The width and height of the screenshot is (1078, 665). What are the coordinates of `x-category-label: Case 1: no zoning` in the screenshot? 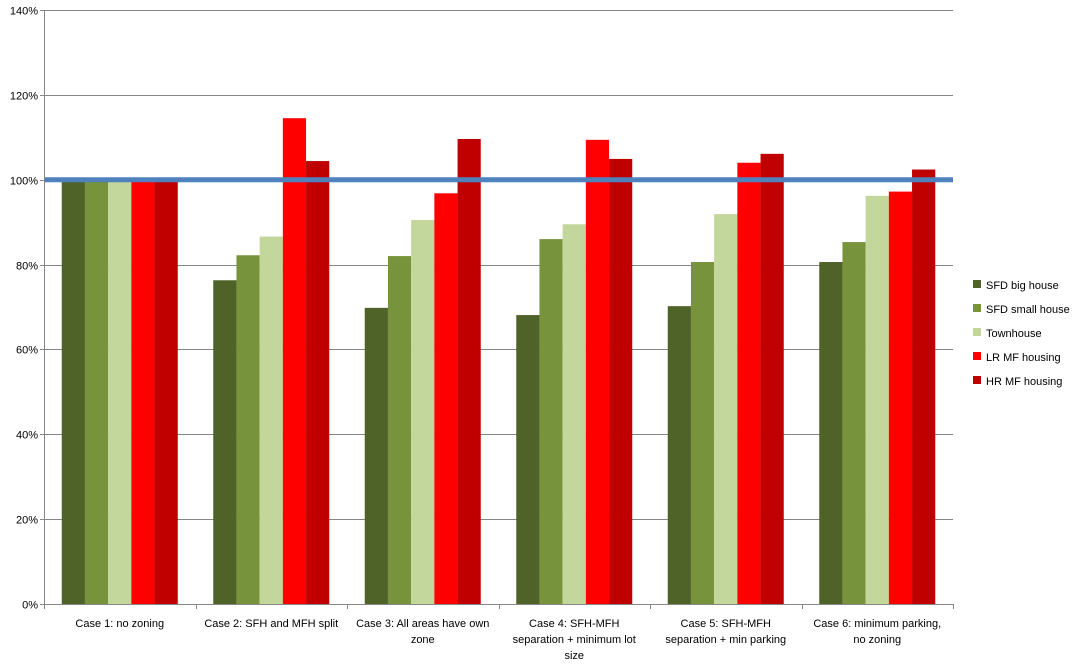 It's located at (119, 624).